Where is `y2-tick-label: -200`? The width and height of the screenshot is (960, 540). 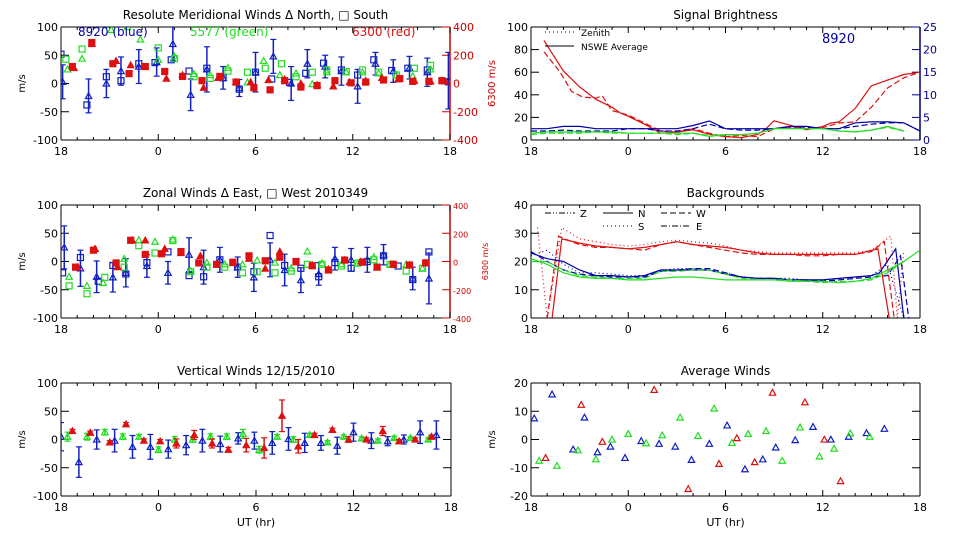 y2-tick-label: -200 is located at coordinates (462, 291).